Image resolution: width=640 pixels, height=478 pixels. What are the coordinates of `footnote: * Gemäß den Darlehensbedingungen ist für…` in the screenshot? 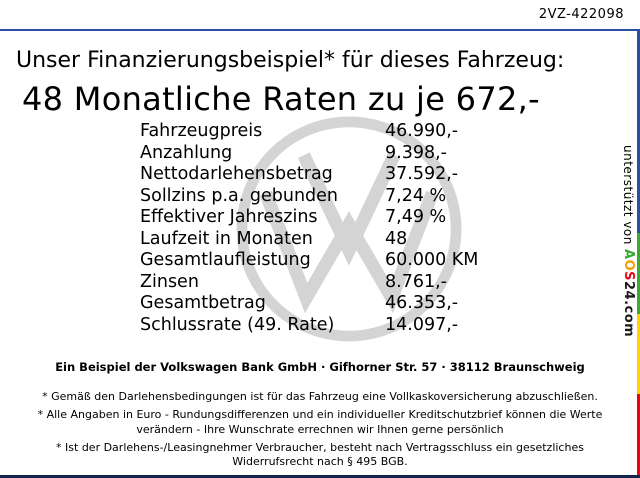 It's located at (320, 396).